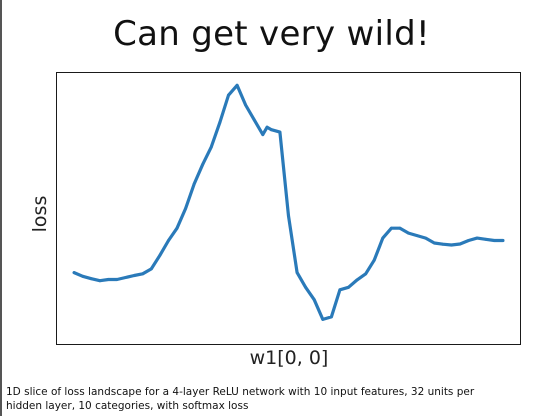 Image resolution: width=543 pixels, height=416 pixels. What do you see at coordinates (289, 358) in the screenshot?
I see `x-axis-label: w1[0, 0]` at bounding box center [289, 358].